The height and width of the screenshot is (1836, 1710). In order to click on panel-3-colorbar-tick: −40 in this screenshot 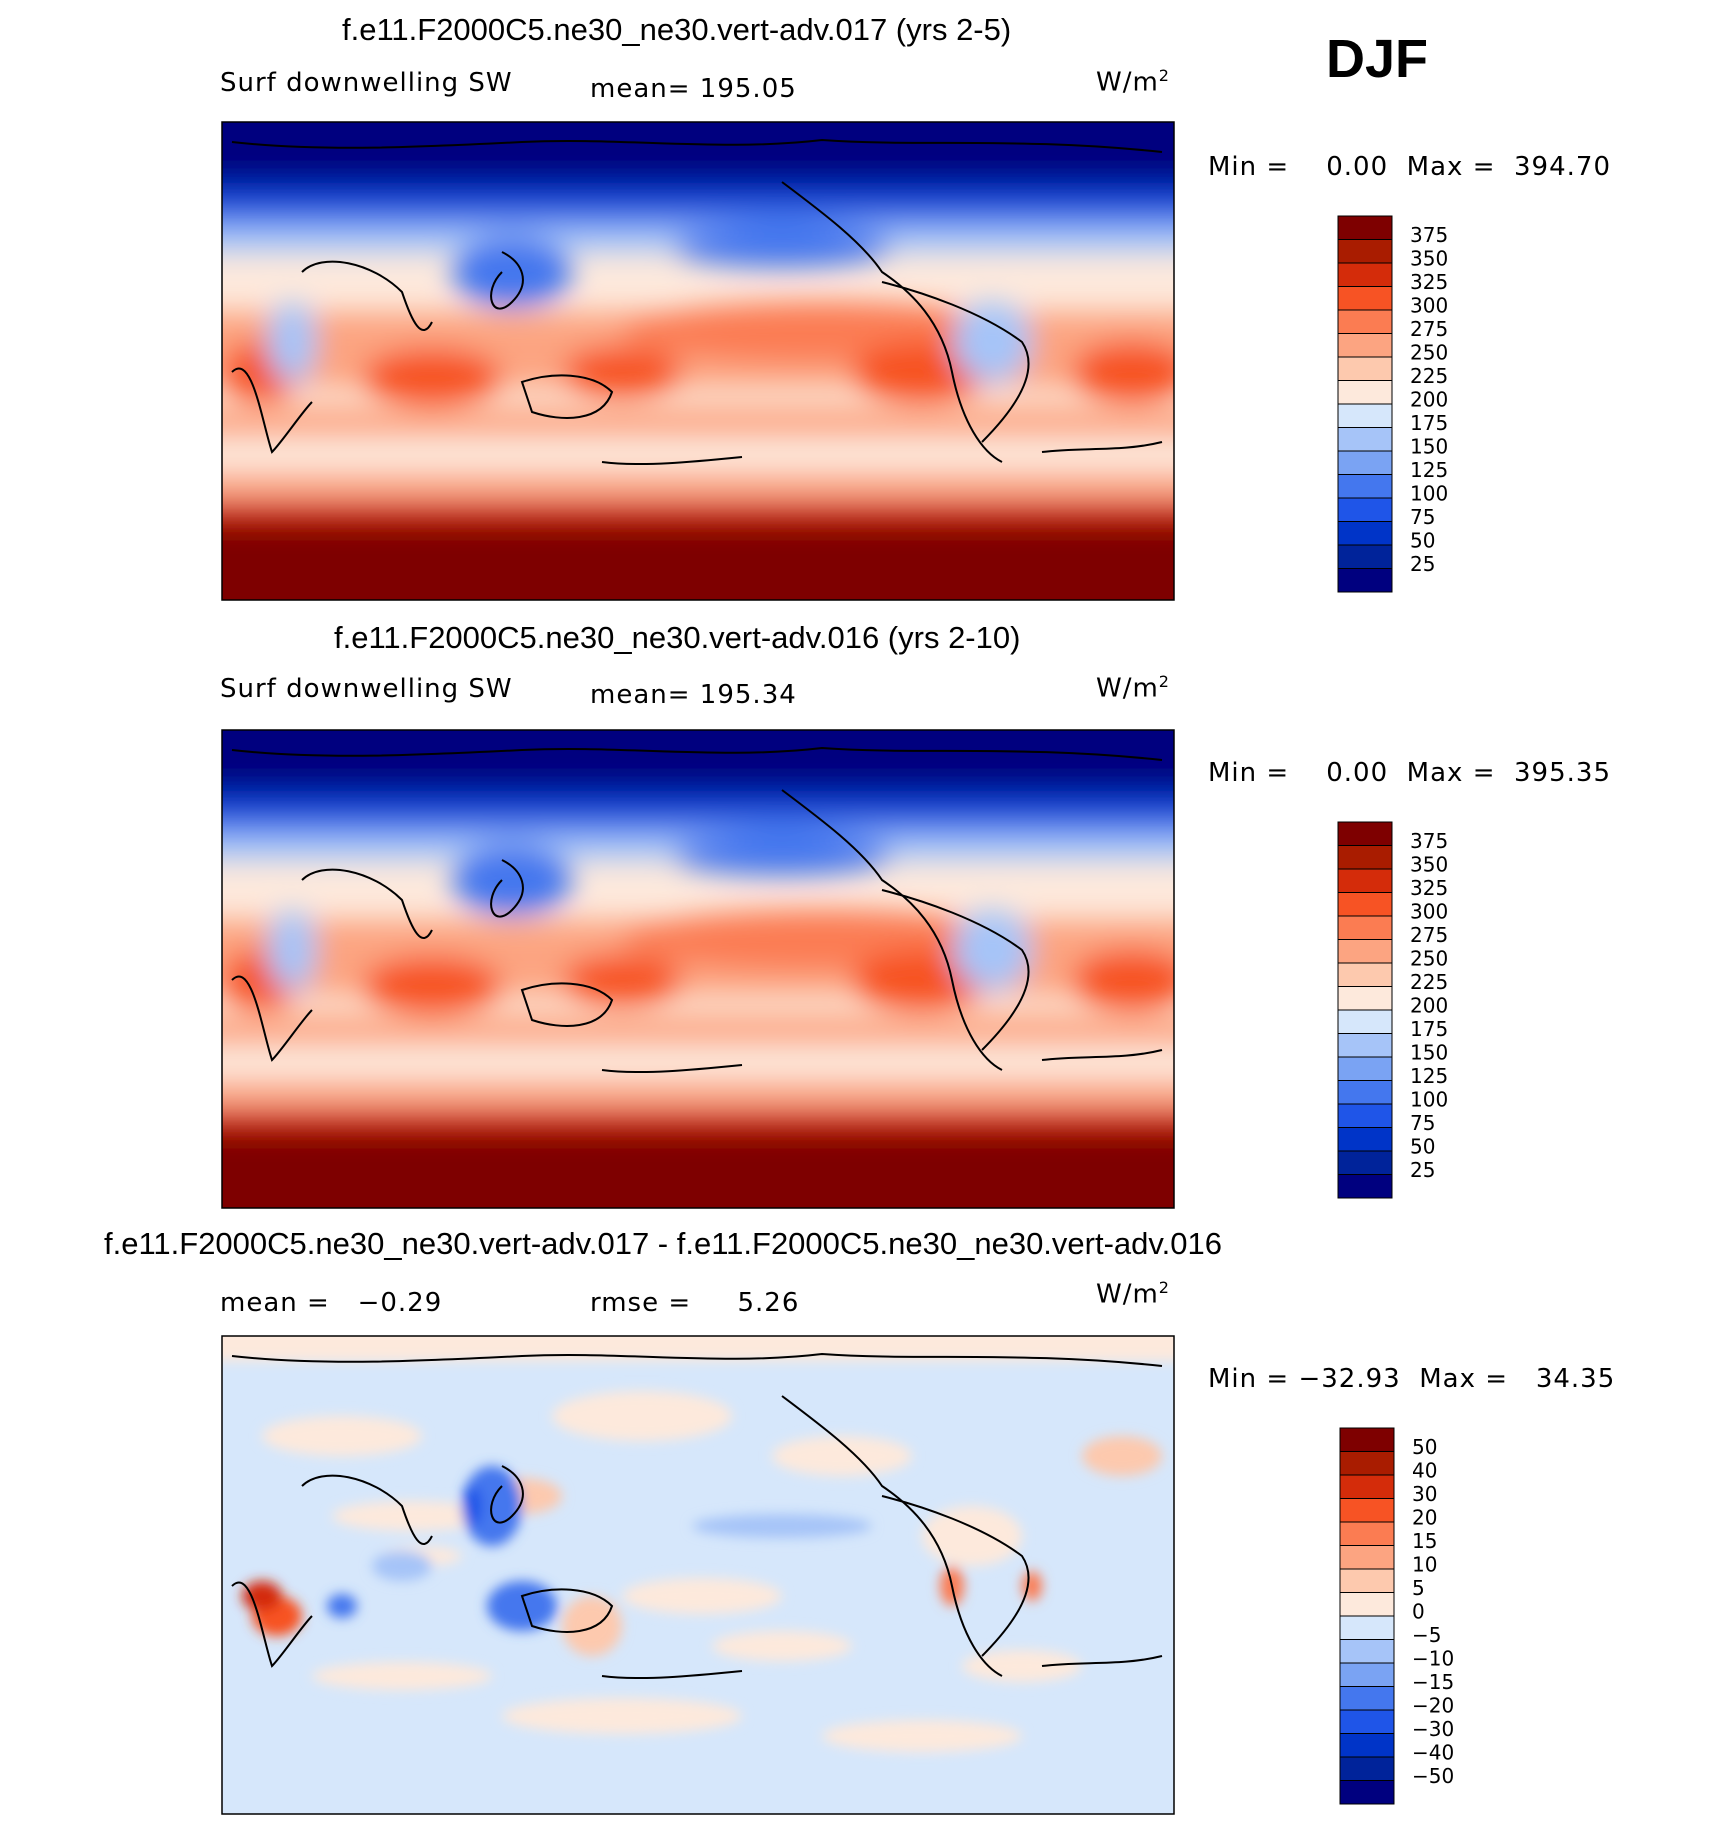, I will do `click(1433, 1753)`.